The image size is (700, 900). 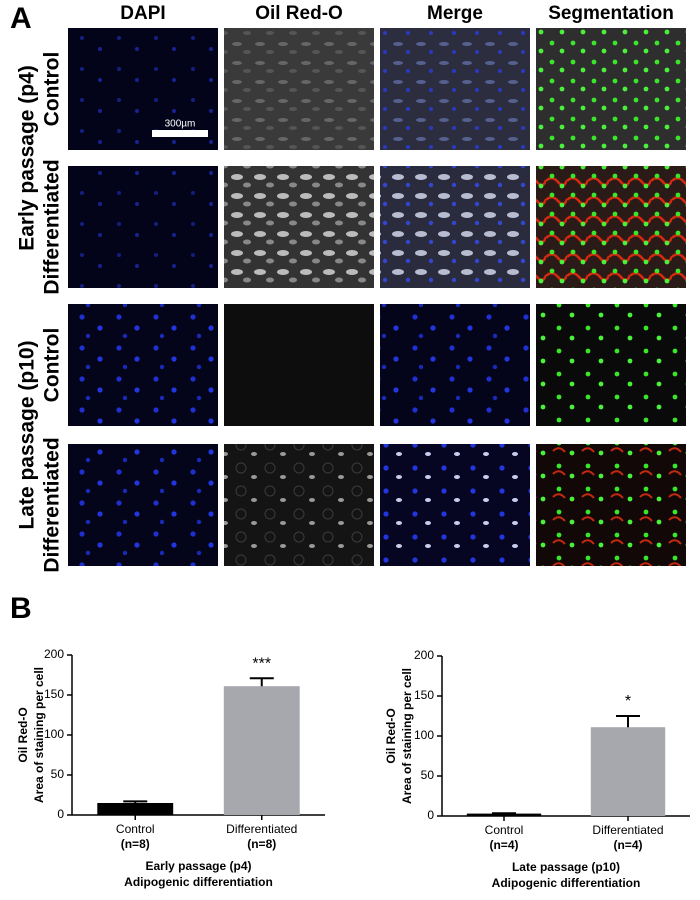 I want to click on significance: *, so click(x=628, y=701).